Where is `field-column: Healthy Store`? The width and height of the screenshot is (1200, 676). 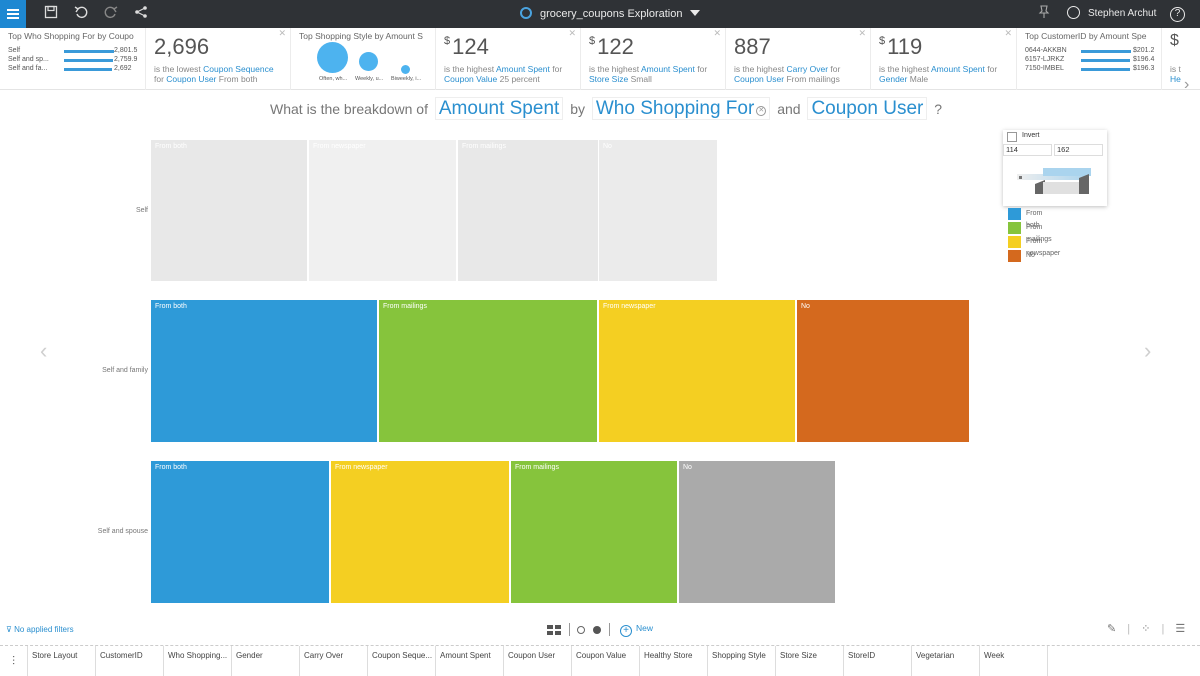
field-column: Healthy Store is located at coordinates (674, 661).